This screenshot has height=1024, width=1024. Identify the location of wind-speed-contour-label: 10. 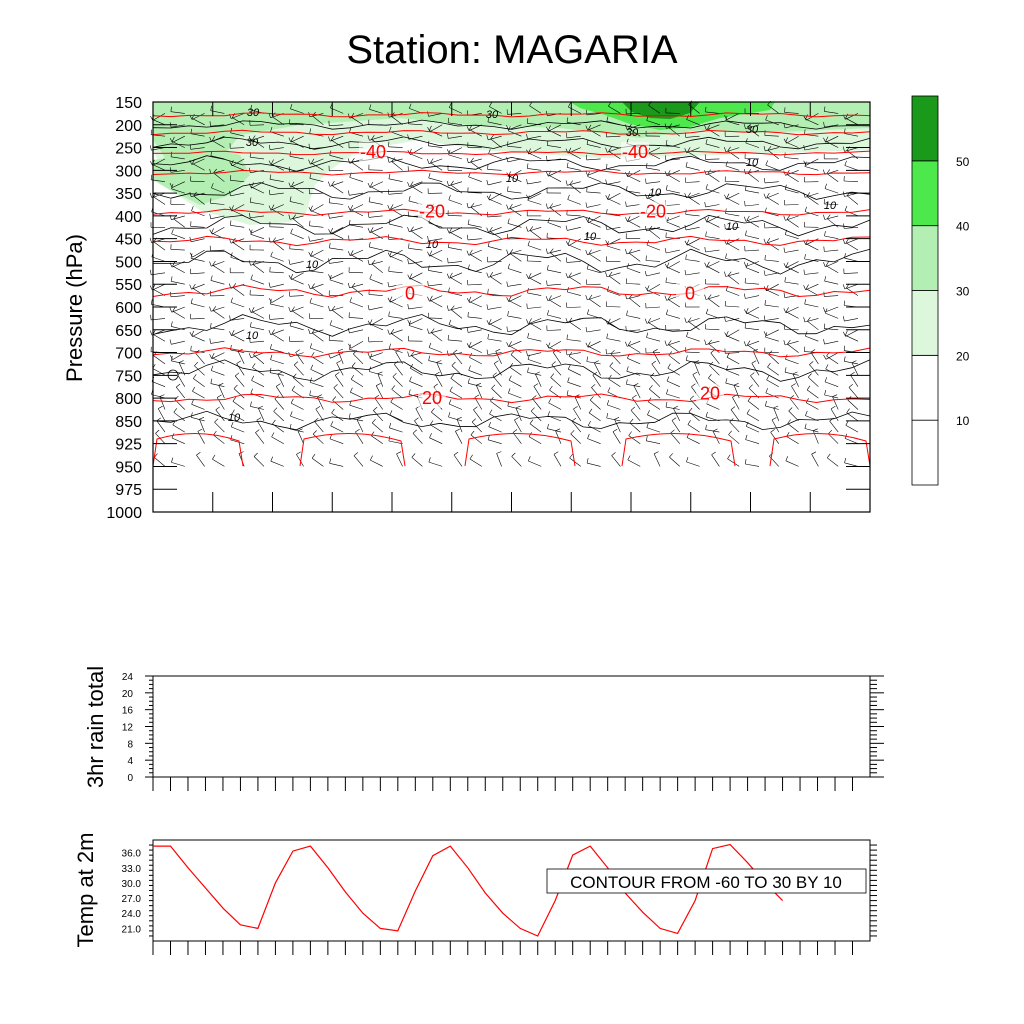
(655, 193).